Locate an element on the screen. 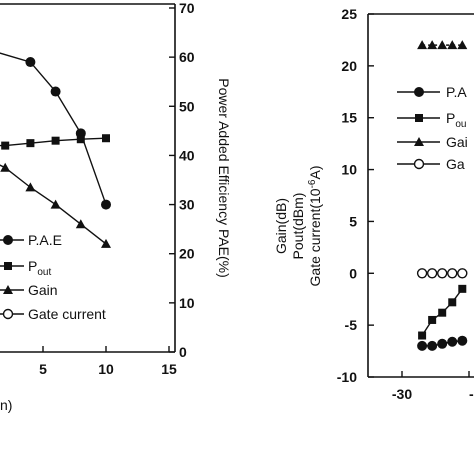 This screenshot has height=474, width=474. right-y-title-line-3-main: Gate current(10 is located at coordinates (315, 237).